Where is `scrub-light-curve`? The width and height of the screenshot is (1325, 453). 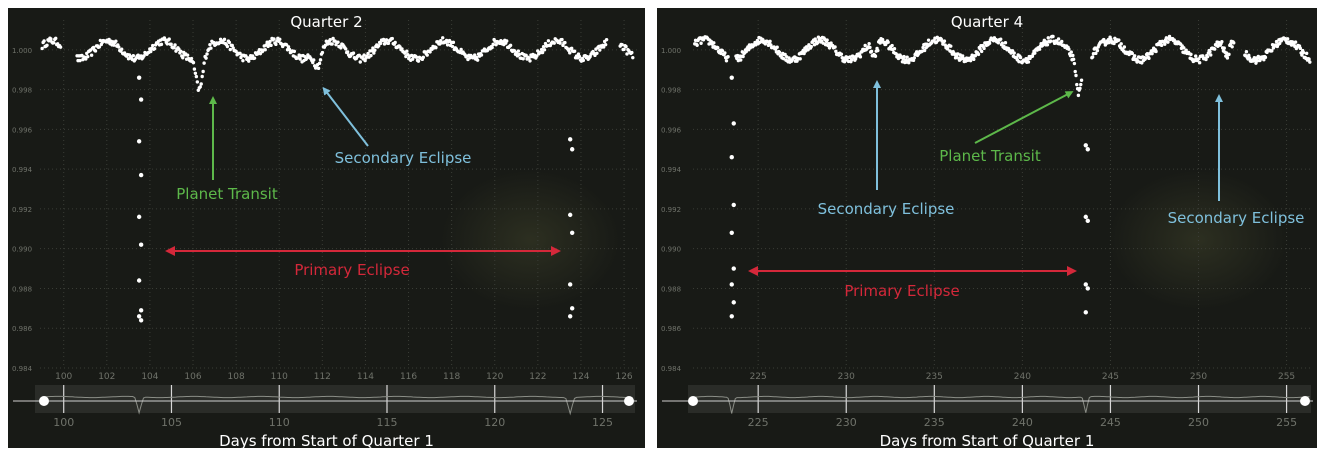 scrub-light-curve is located at coordinates (1002, 404).